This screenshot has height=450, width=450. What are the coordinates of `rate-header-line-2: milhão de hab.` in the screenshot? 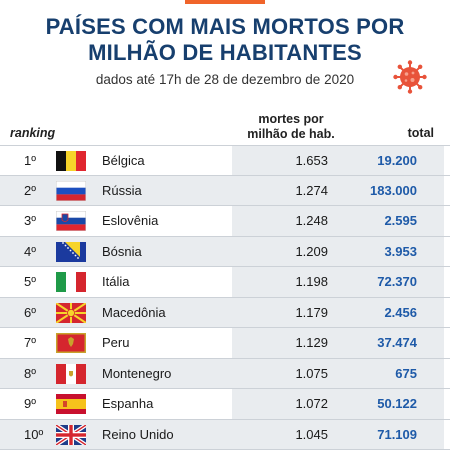 It's located at (291, 134).